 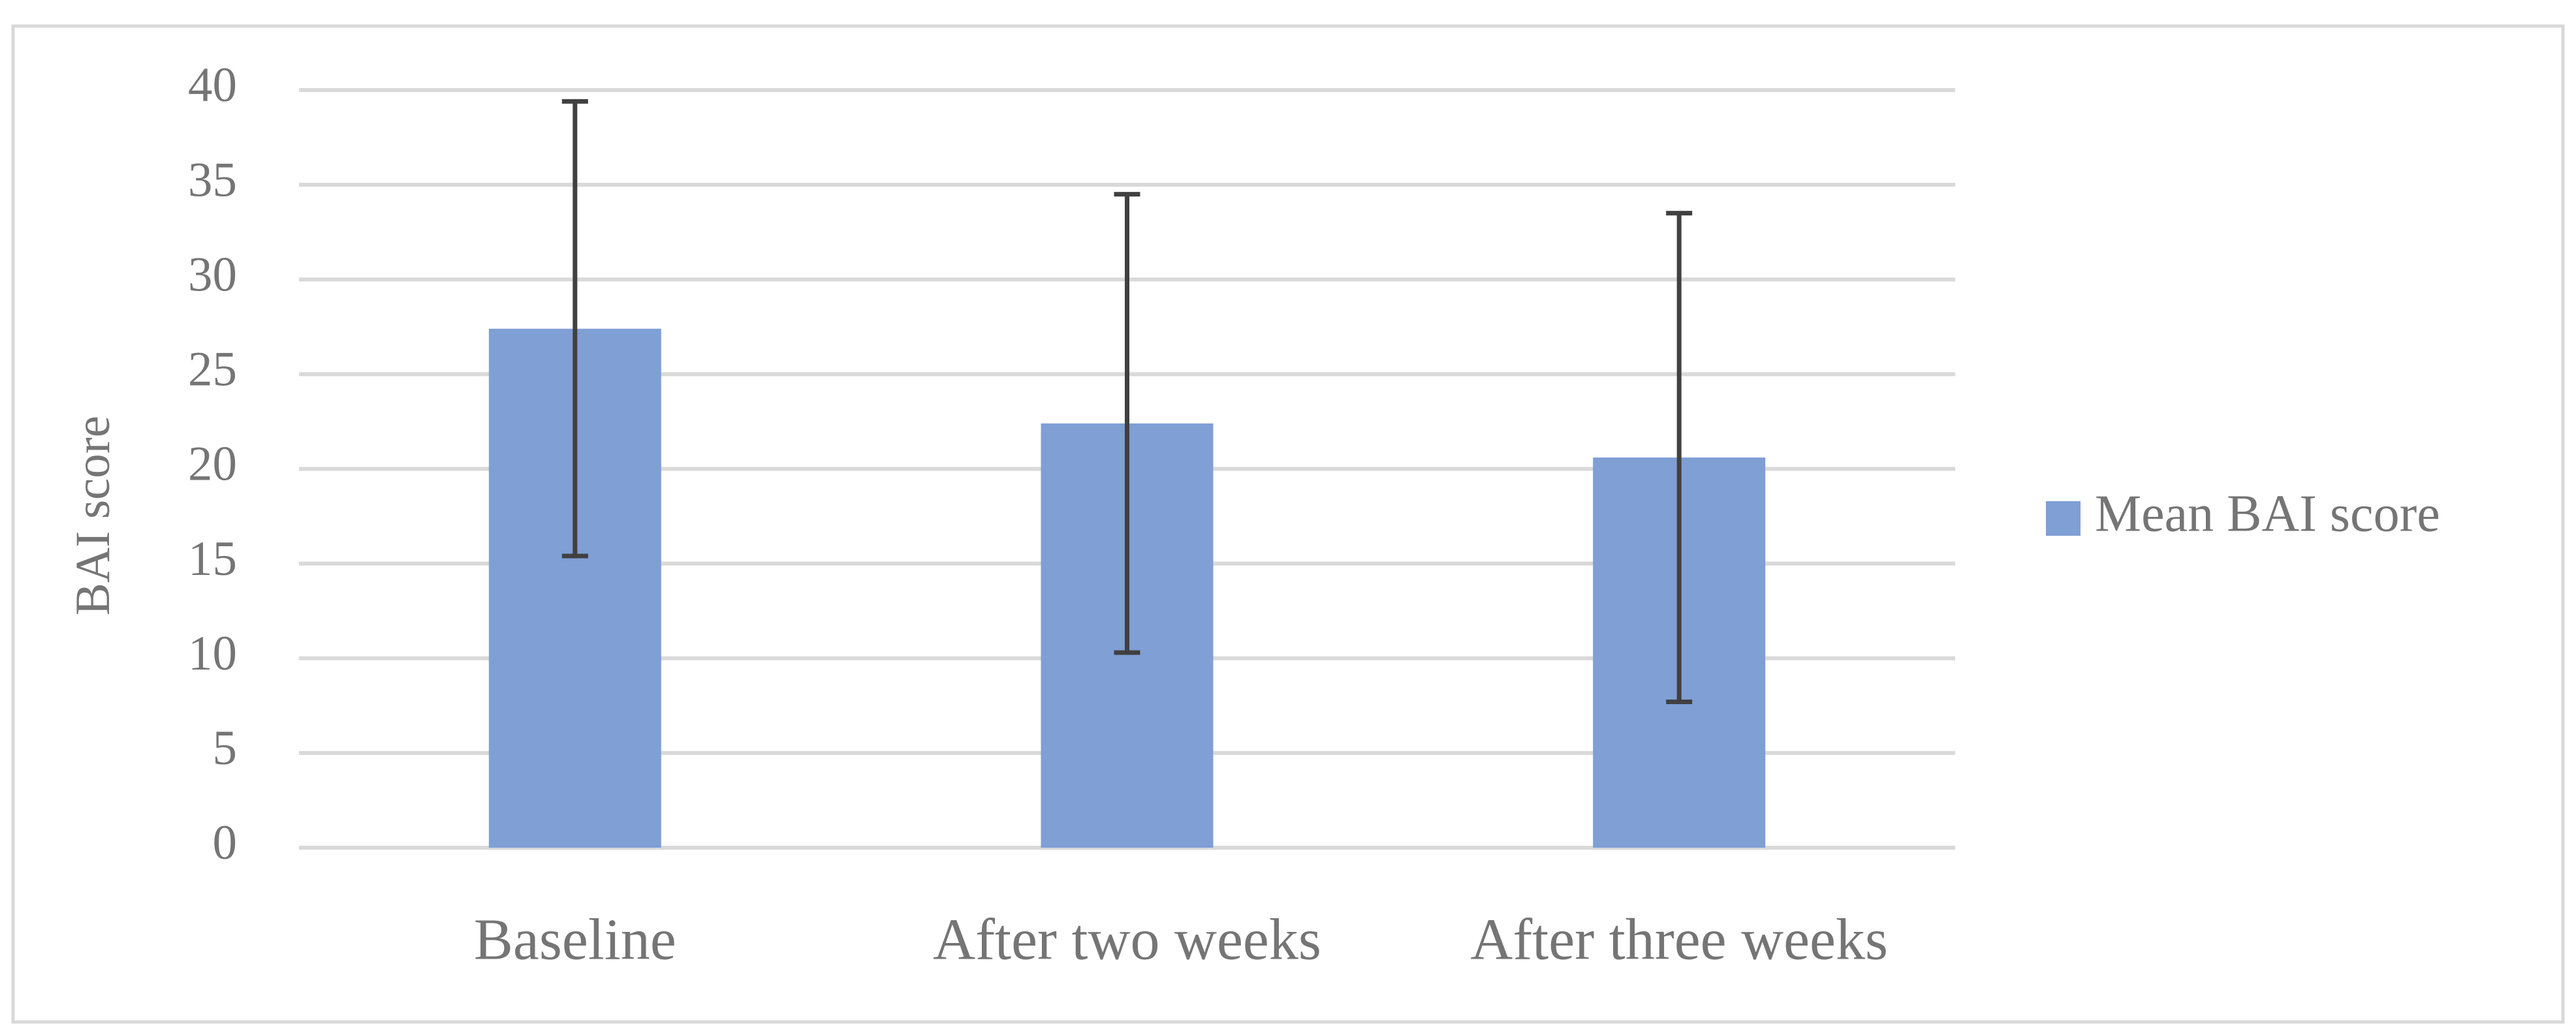 What do you see at coordinates (226, 843) in the screenshot?
I see `y-tick-label: 0` at bounding box center [226, 843].